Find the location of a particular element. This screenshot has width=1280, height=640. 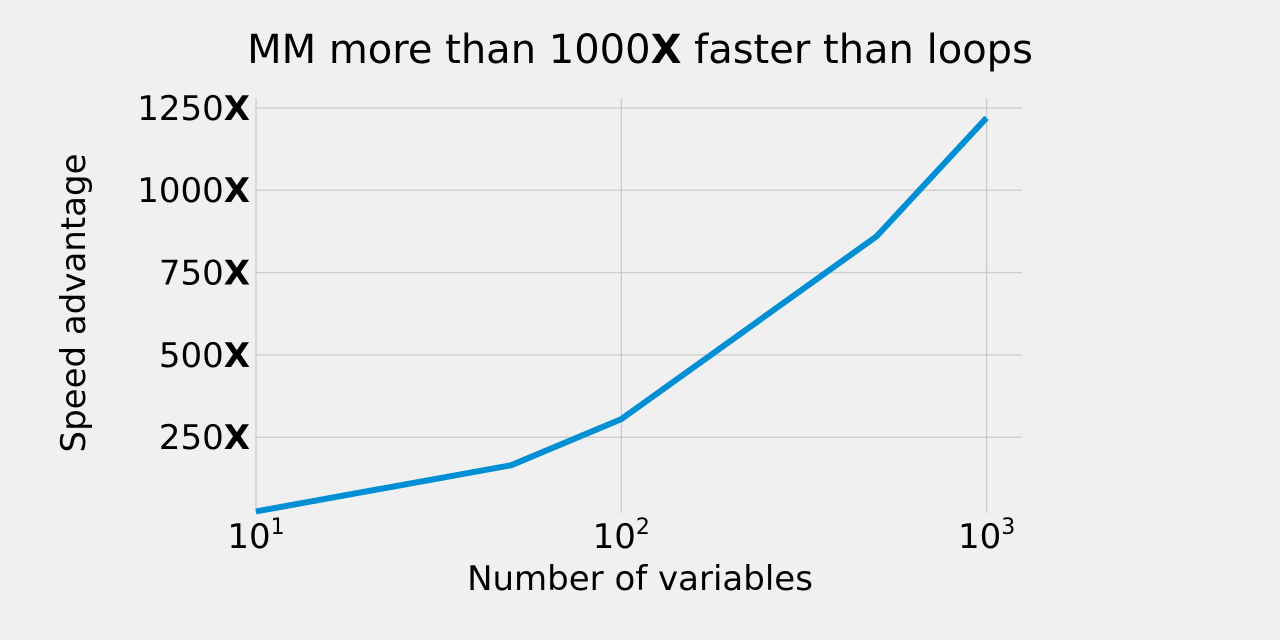

x-tick-label: 103 is located at coordinates (986, 536).